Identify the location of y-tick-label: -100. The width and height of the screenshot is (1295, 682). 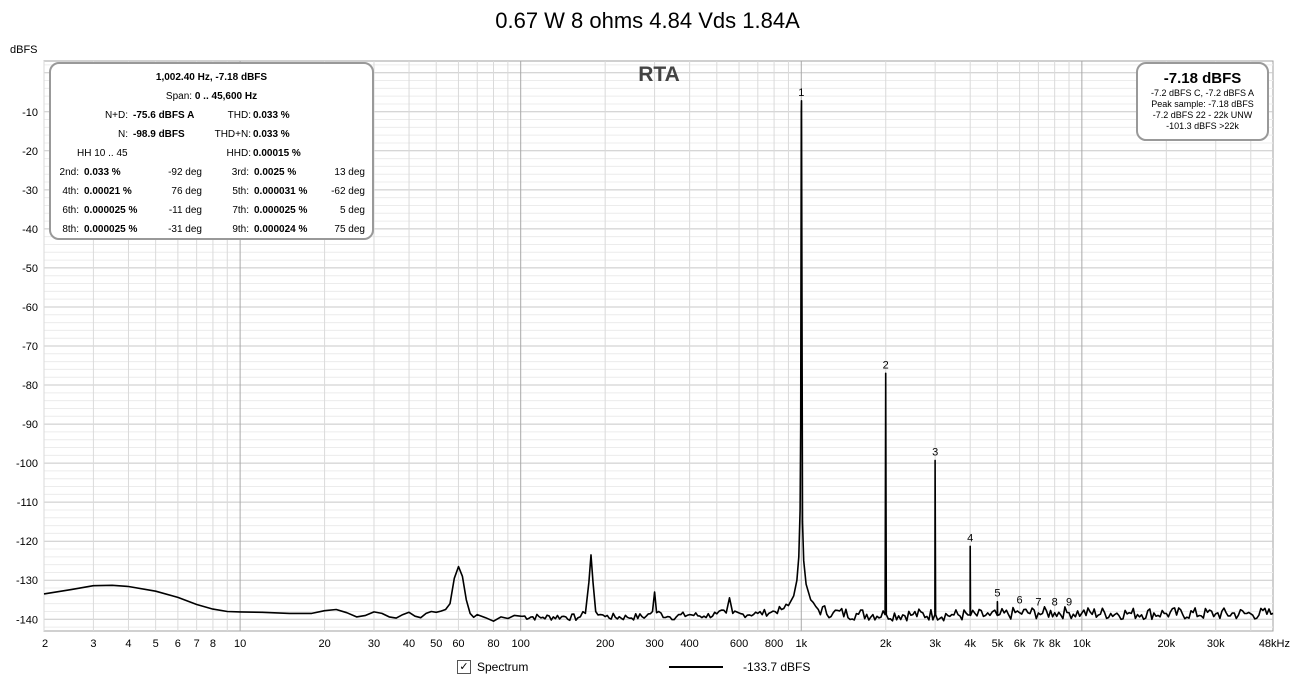
(27, 464).